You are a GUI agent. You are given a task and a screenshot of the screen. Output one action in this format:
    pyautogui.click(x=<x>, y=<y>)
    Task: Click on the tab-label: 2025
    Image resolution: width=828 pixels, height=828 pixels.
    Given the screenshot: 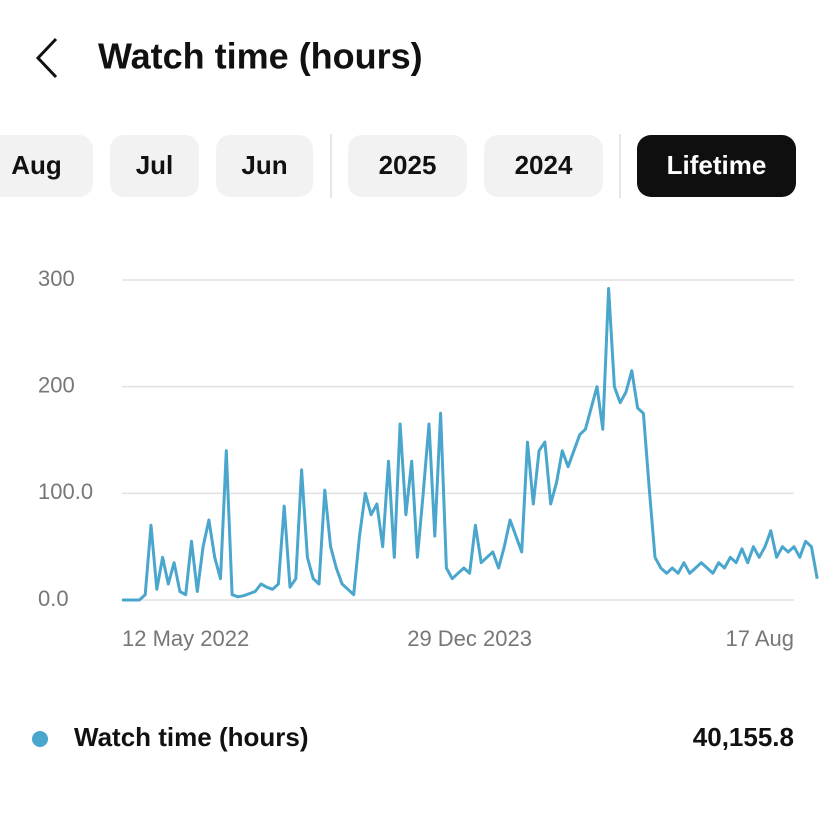 What is the action you would take?
    pyautogui.click(x=408, y=165)
    